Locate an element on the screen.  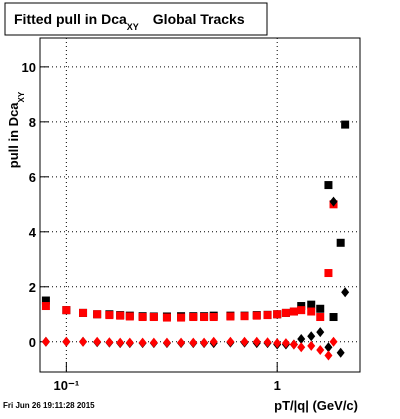
title-rest: Global Tracks is located at coordinates (199, 19).